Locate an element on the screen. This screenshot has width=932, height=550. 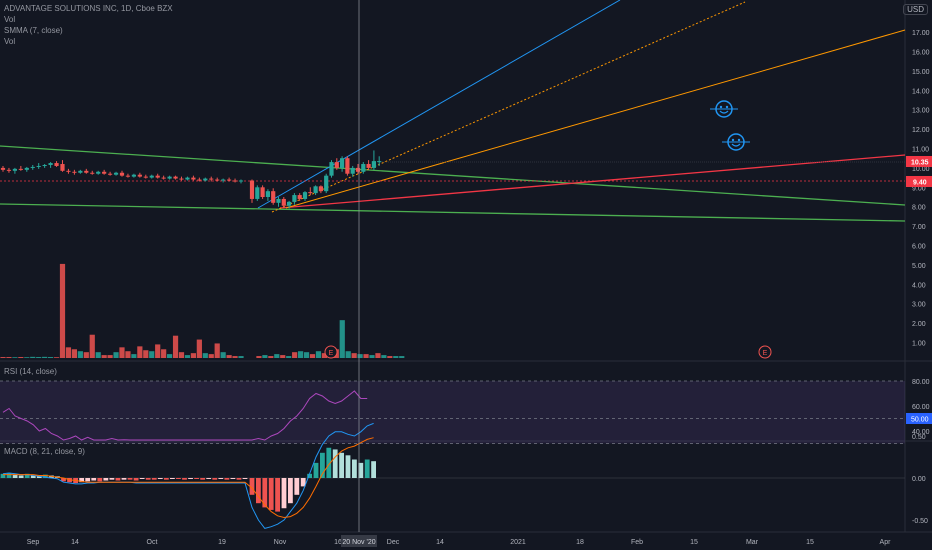
macd-signal-line is located at coordinates (188, 478).